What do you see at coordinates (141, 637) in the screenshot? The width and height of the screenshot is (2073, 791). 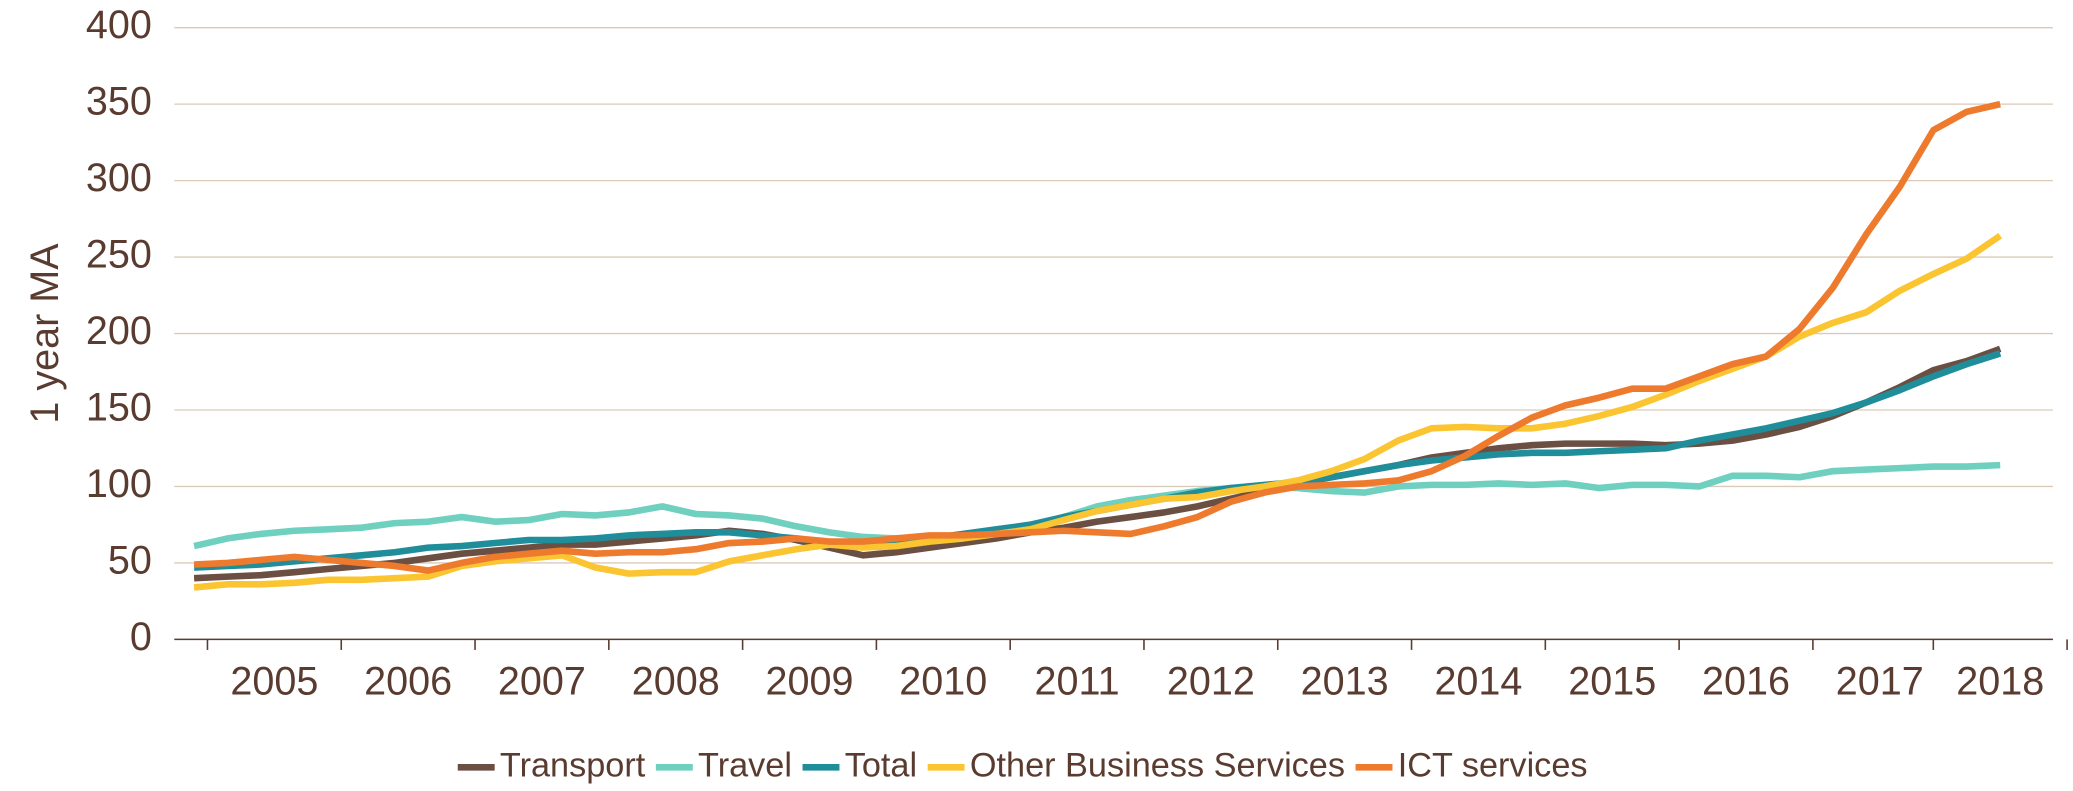 I see `y-tick-label: 0` at bounding box center [141, 637].